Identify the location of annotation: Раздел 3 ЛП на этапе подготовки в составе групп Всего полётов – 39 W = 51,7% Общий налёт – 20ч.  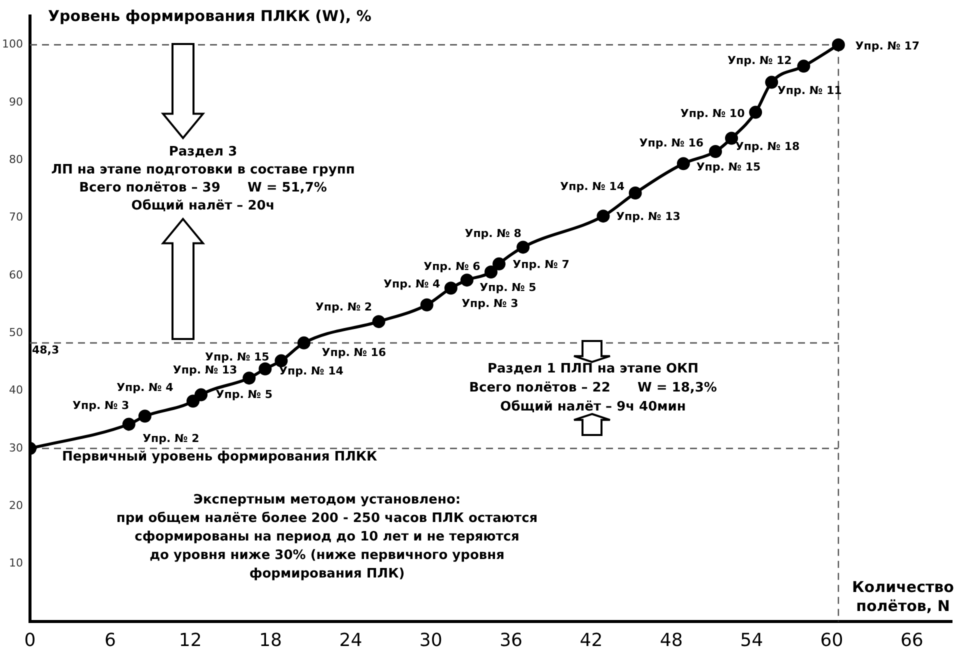
(203, 179).